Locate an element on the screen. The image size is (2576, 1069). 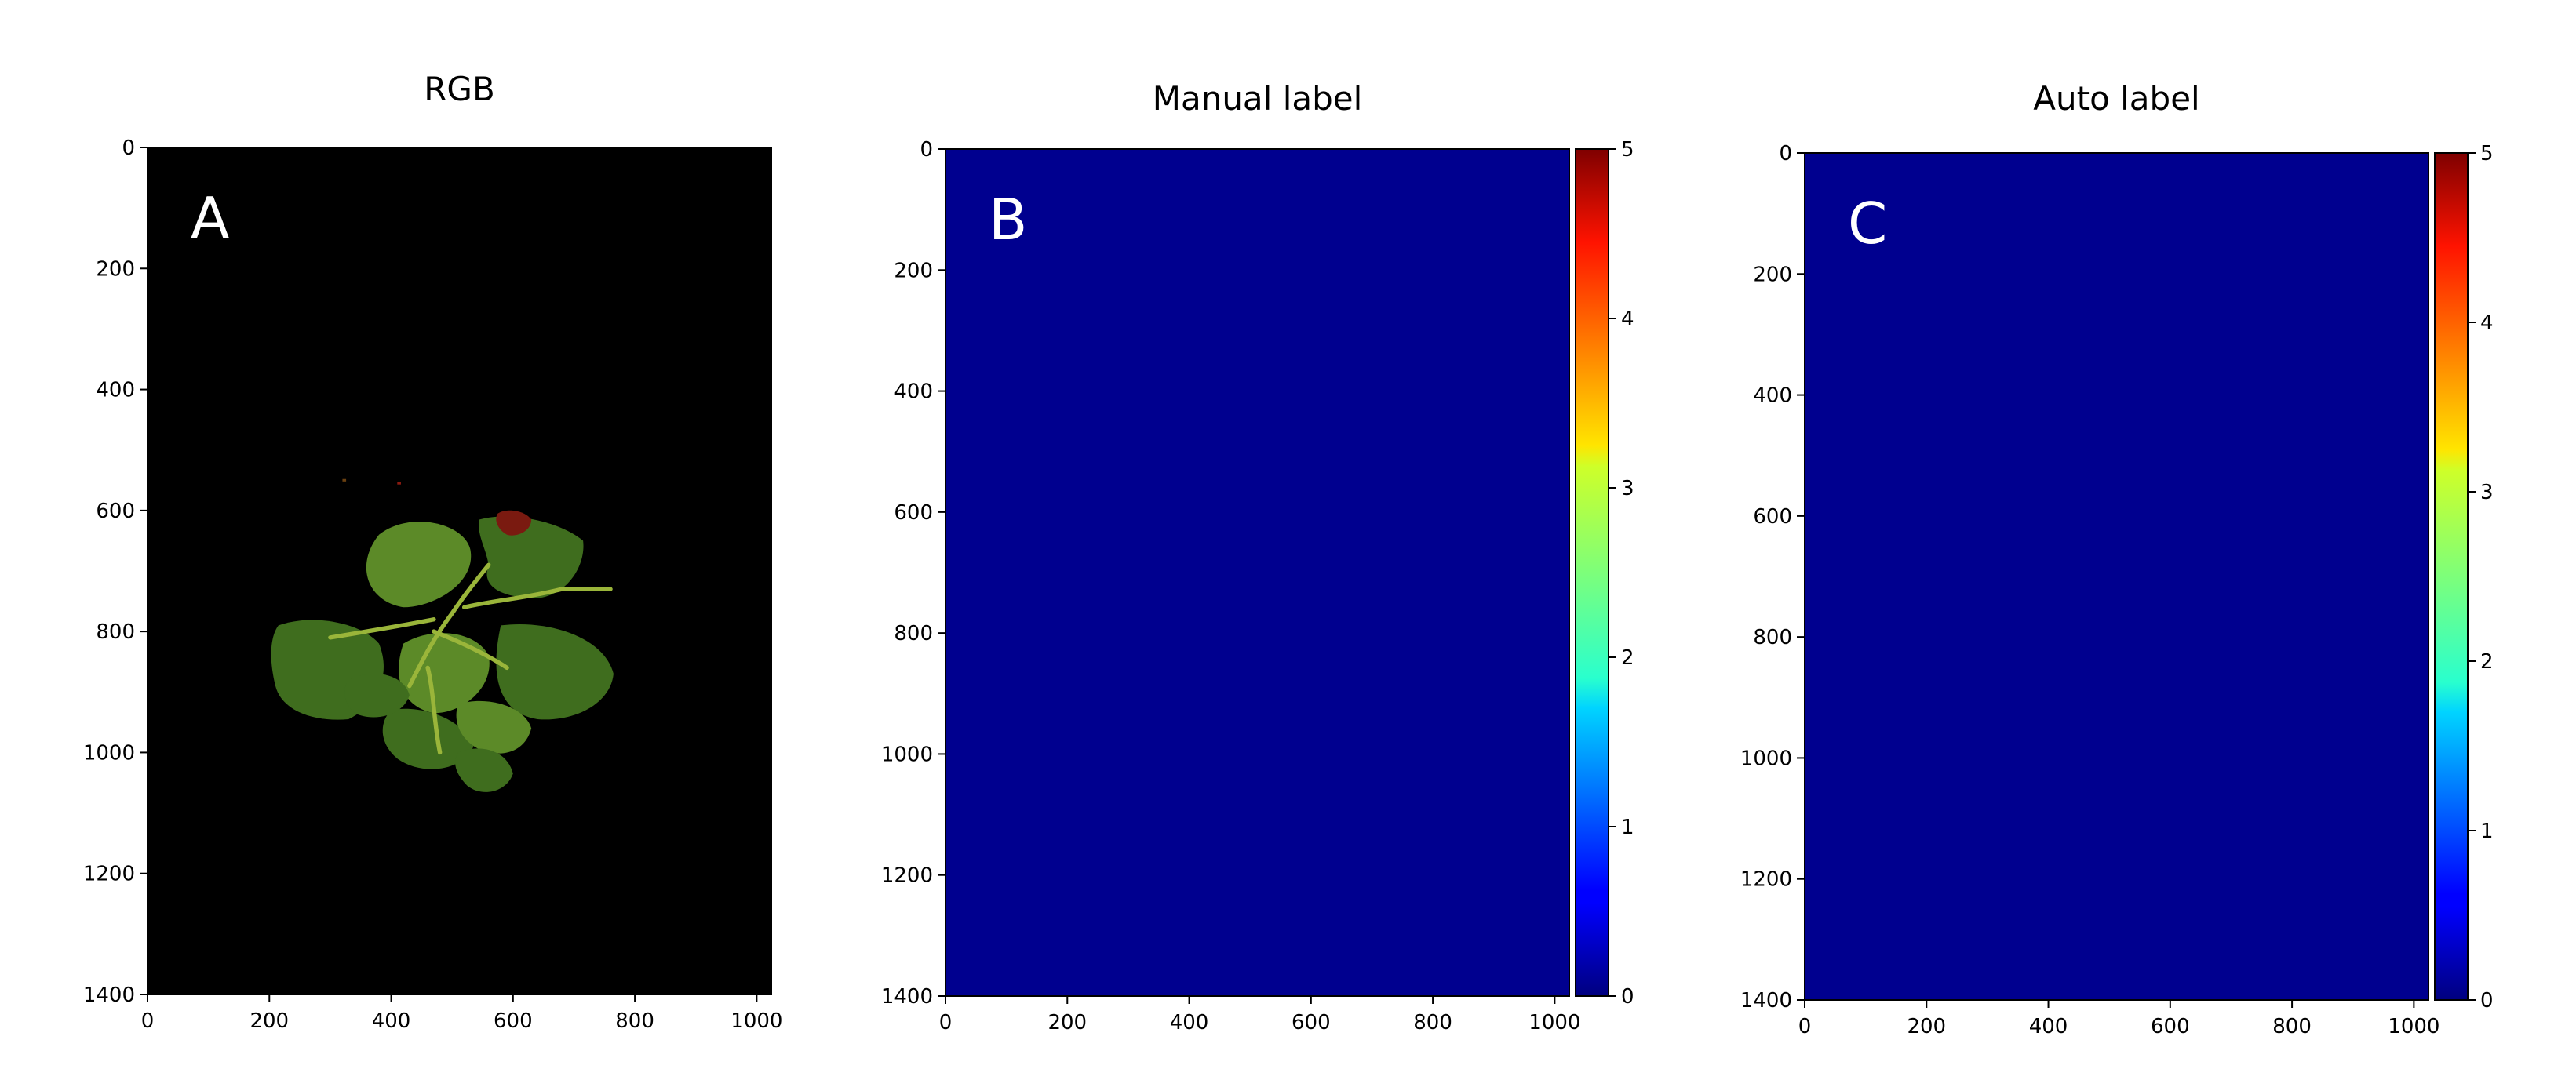
panel-title: Auto label is located at coordinates (2116, 98).